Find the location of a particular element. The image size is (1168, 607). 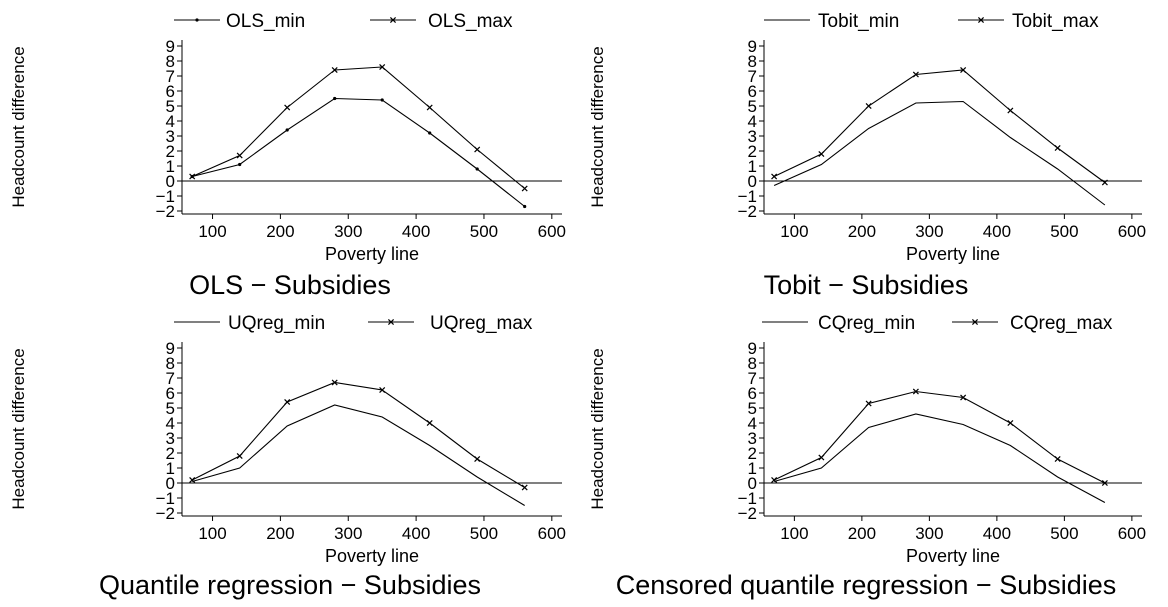

series-line-CQreg_max is located at coordinates (939, 437).